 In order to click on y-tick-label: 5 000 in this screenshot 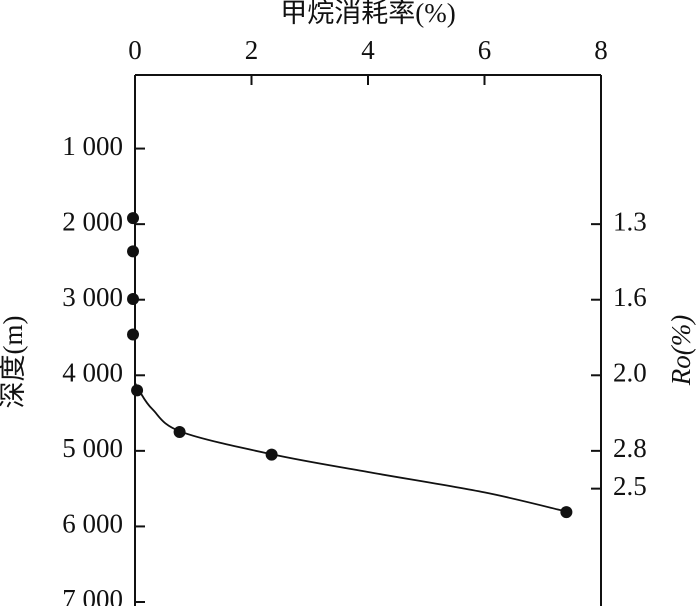, I will do `click(92, 448)`.